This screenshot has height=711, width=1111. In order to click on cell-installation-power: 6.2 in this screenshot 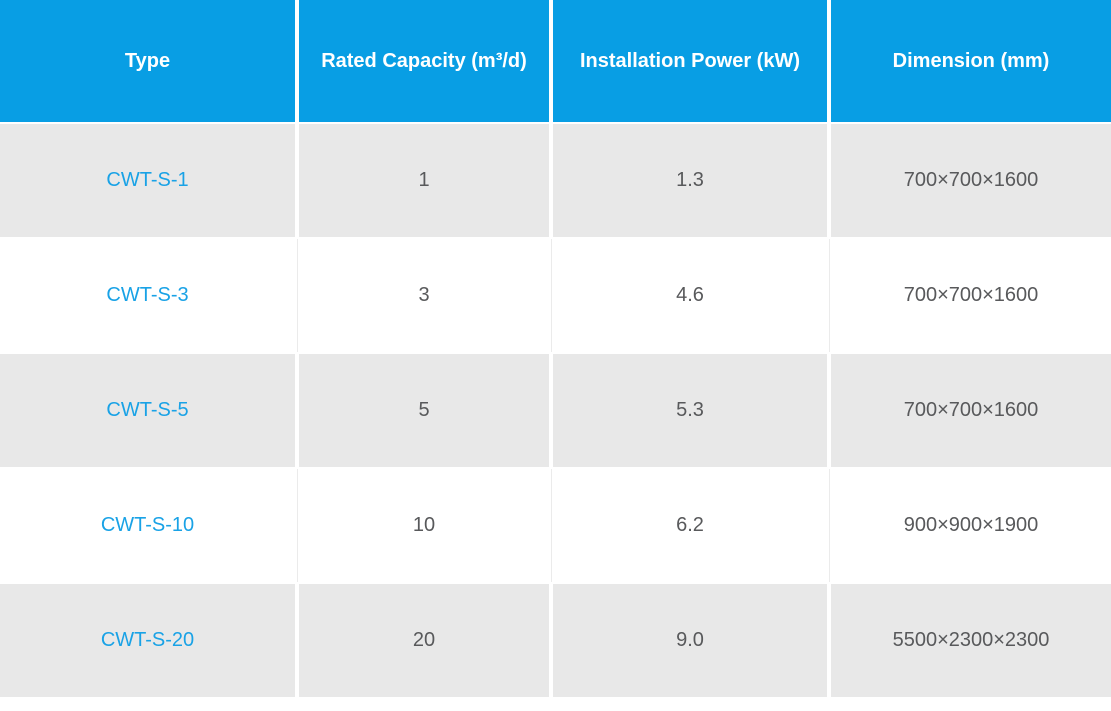, I will do `click(688, 525)`.